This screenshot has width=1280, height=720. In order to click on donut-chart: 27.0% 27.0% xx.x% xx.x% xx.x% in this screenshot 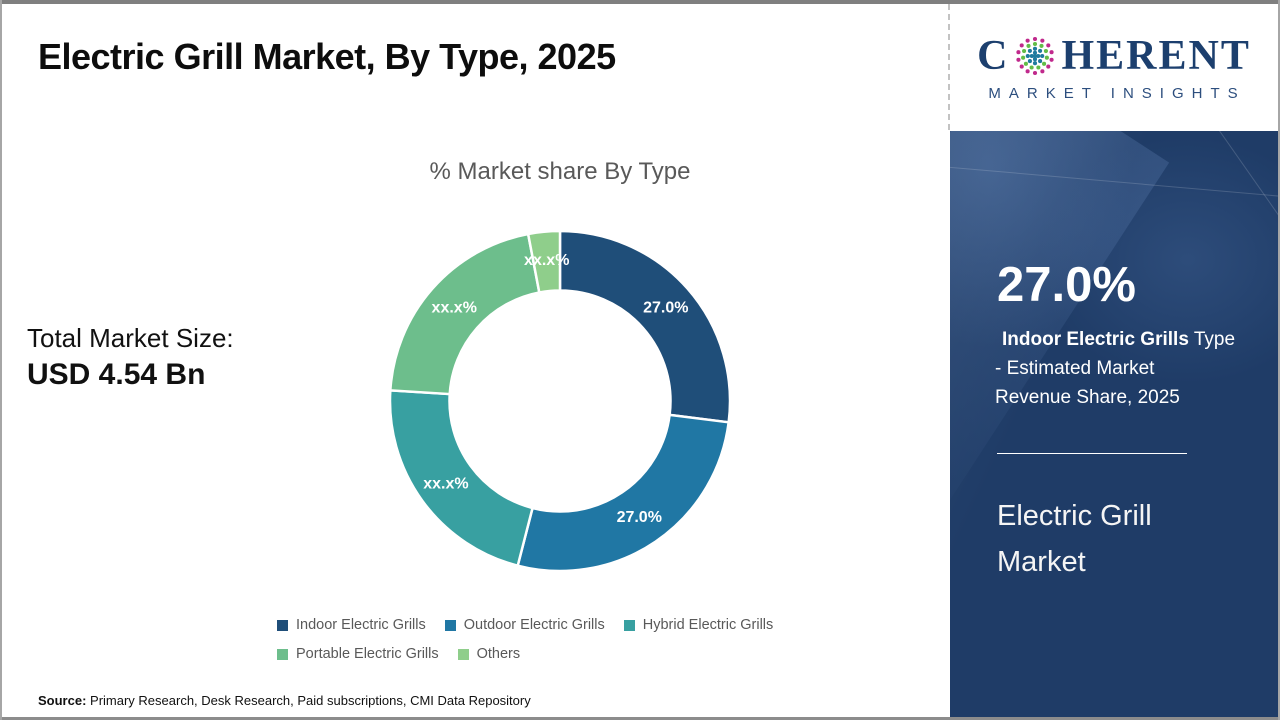, I will do `click(560, 401)`.